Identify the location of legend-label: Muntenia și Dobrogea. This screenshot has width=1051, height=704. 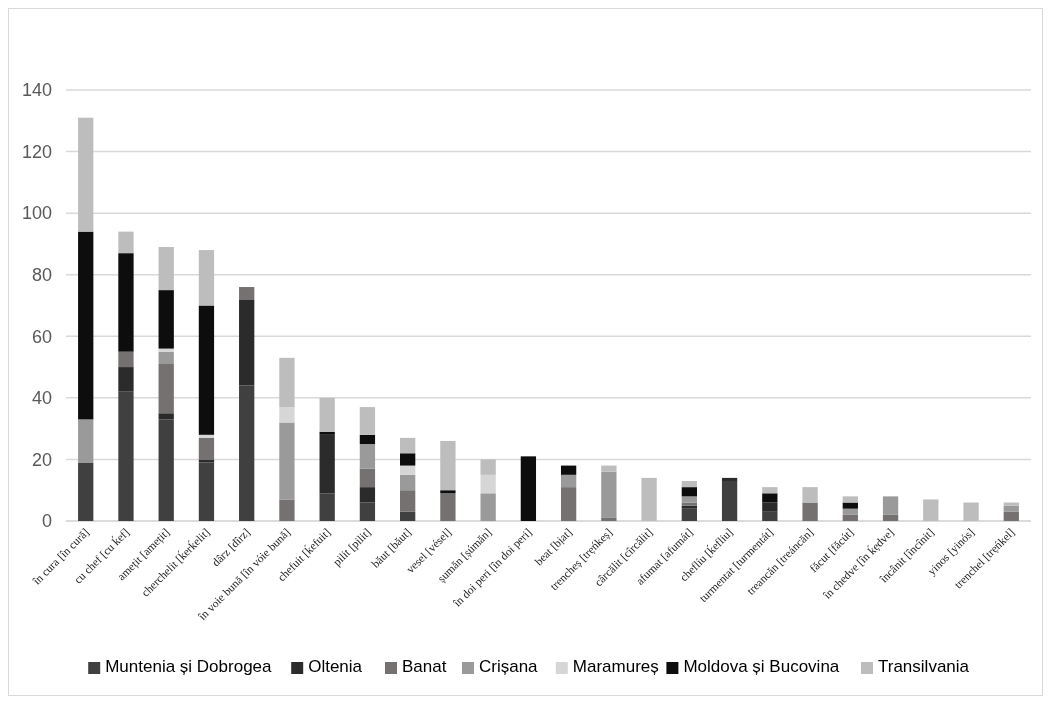
(189, 666).